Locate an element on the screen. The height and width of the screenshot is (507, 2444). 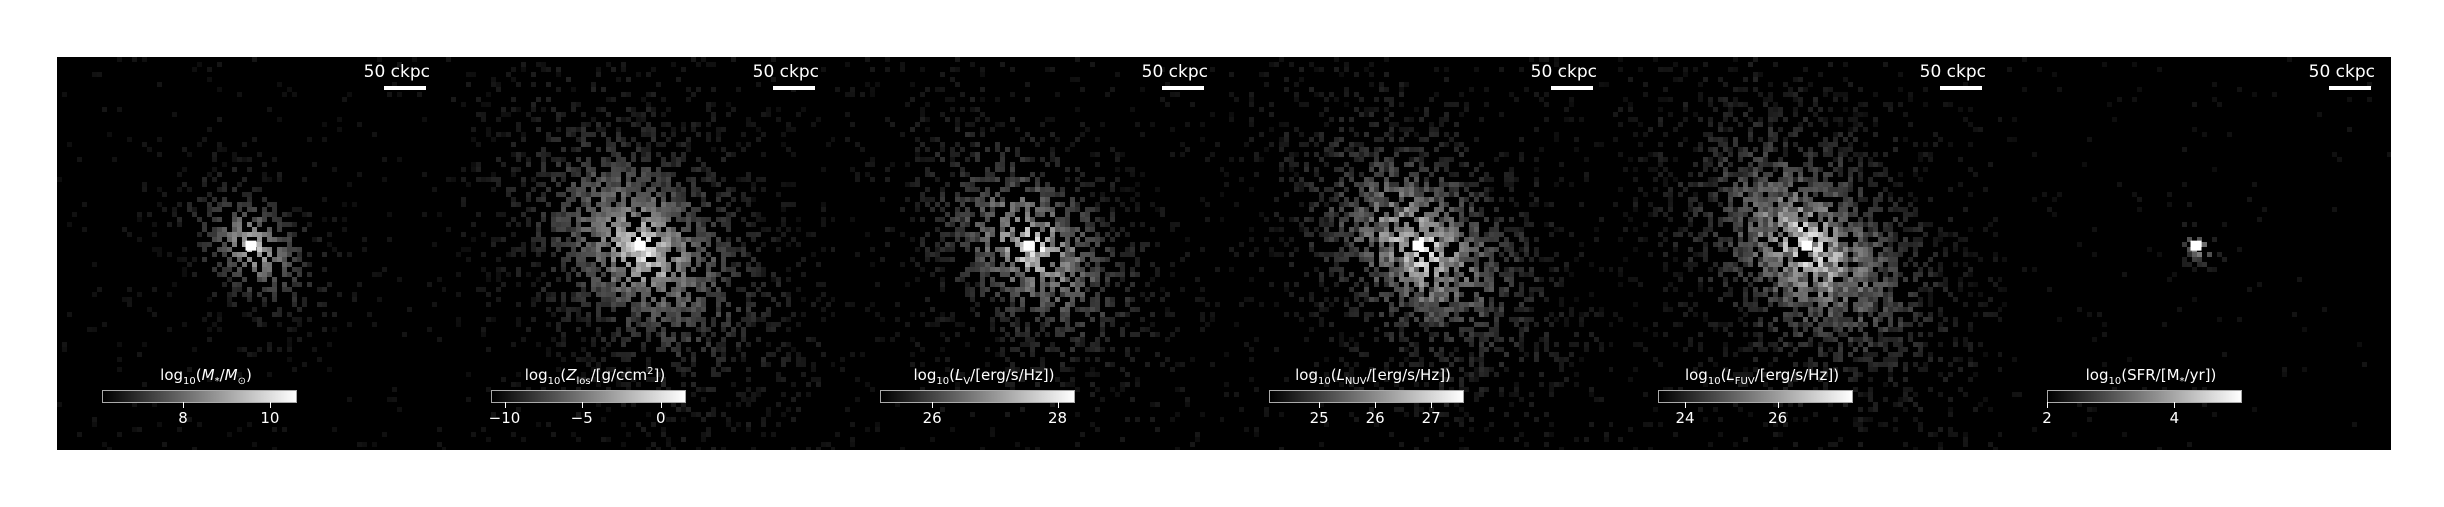
colorbar-tick-label: −10 is located at coordinates (504, 418).